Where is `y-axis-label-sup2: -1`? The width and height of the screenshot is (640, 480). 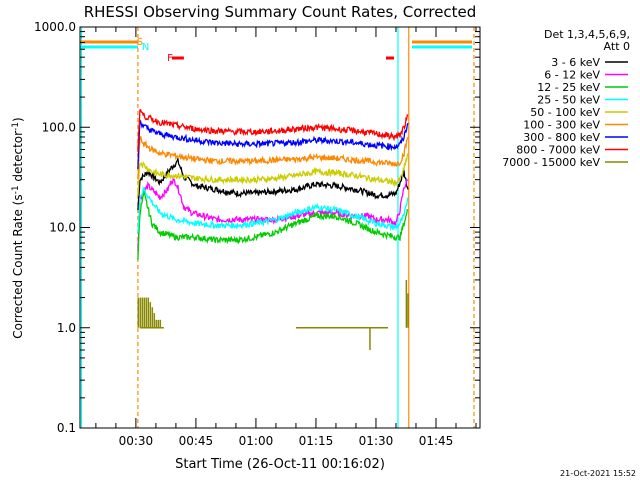
y-axis-label-sup2: -1 is located at coordinates (16, 126).